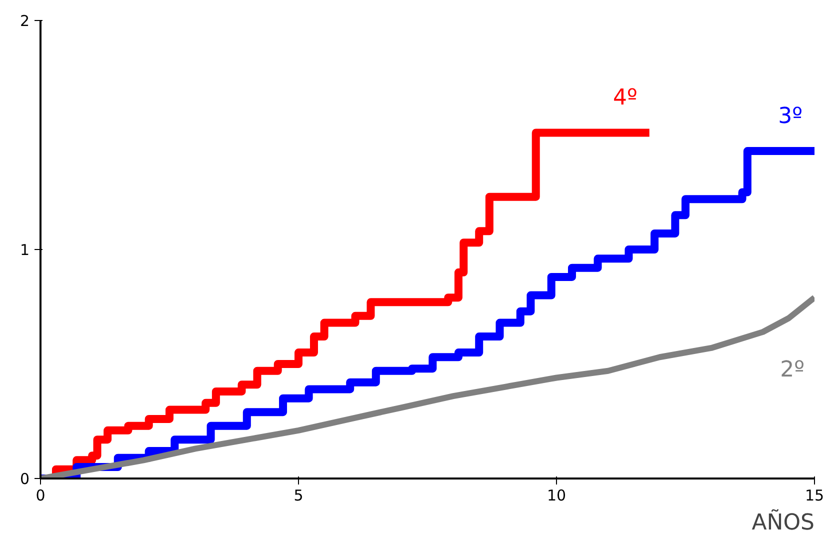 The height and width of the screenshot is (540, 834). I want to click on y-tick-label: 2, so click(25, 21).